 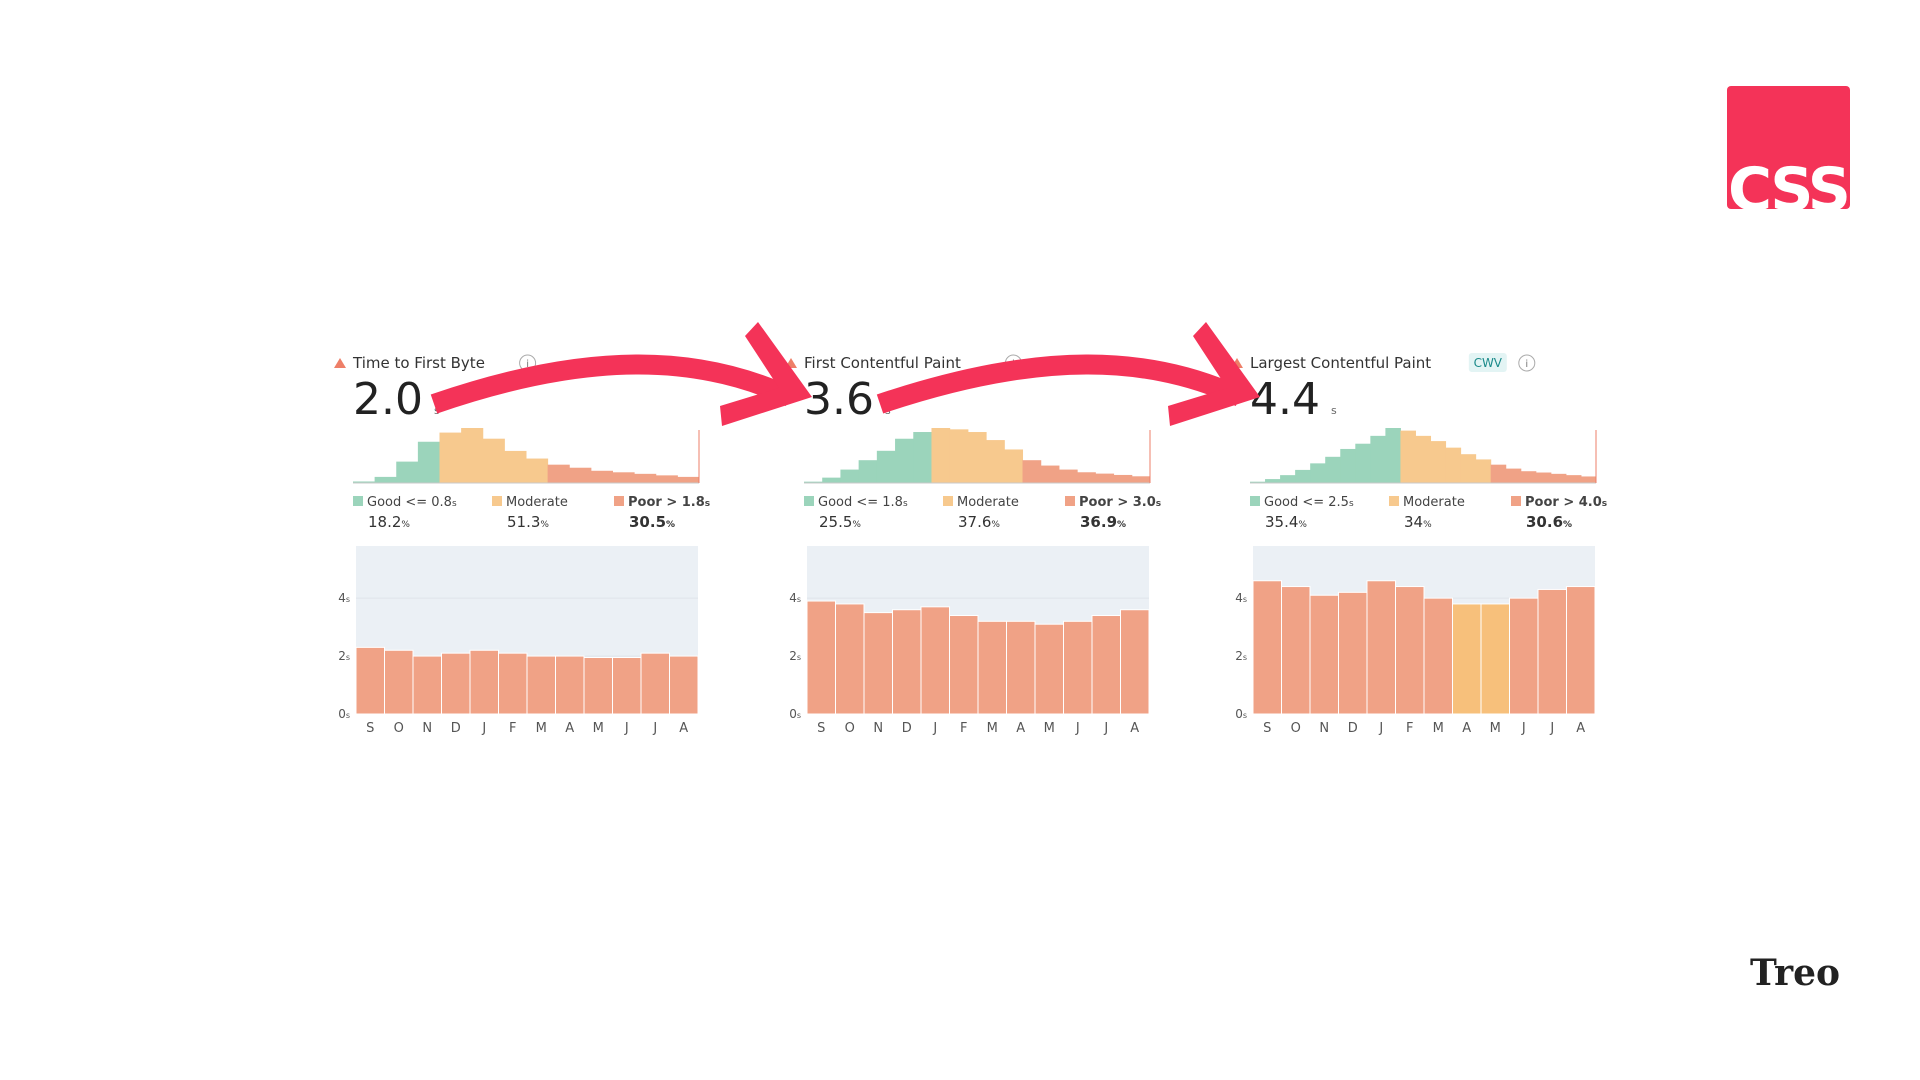 I want to click on metric-value-unit: s, so click(x=1334, y=410).